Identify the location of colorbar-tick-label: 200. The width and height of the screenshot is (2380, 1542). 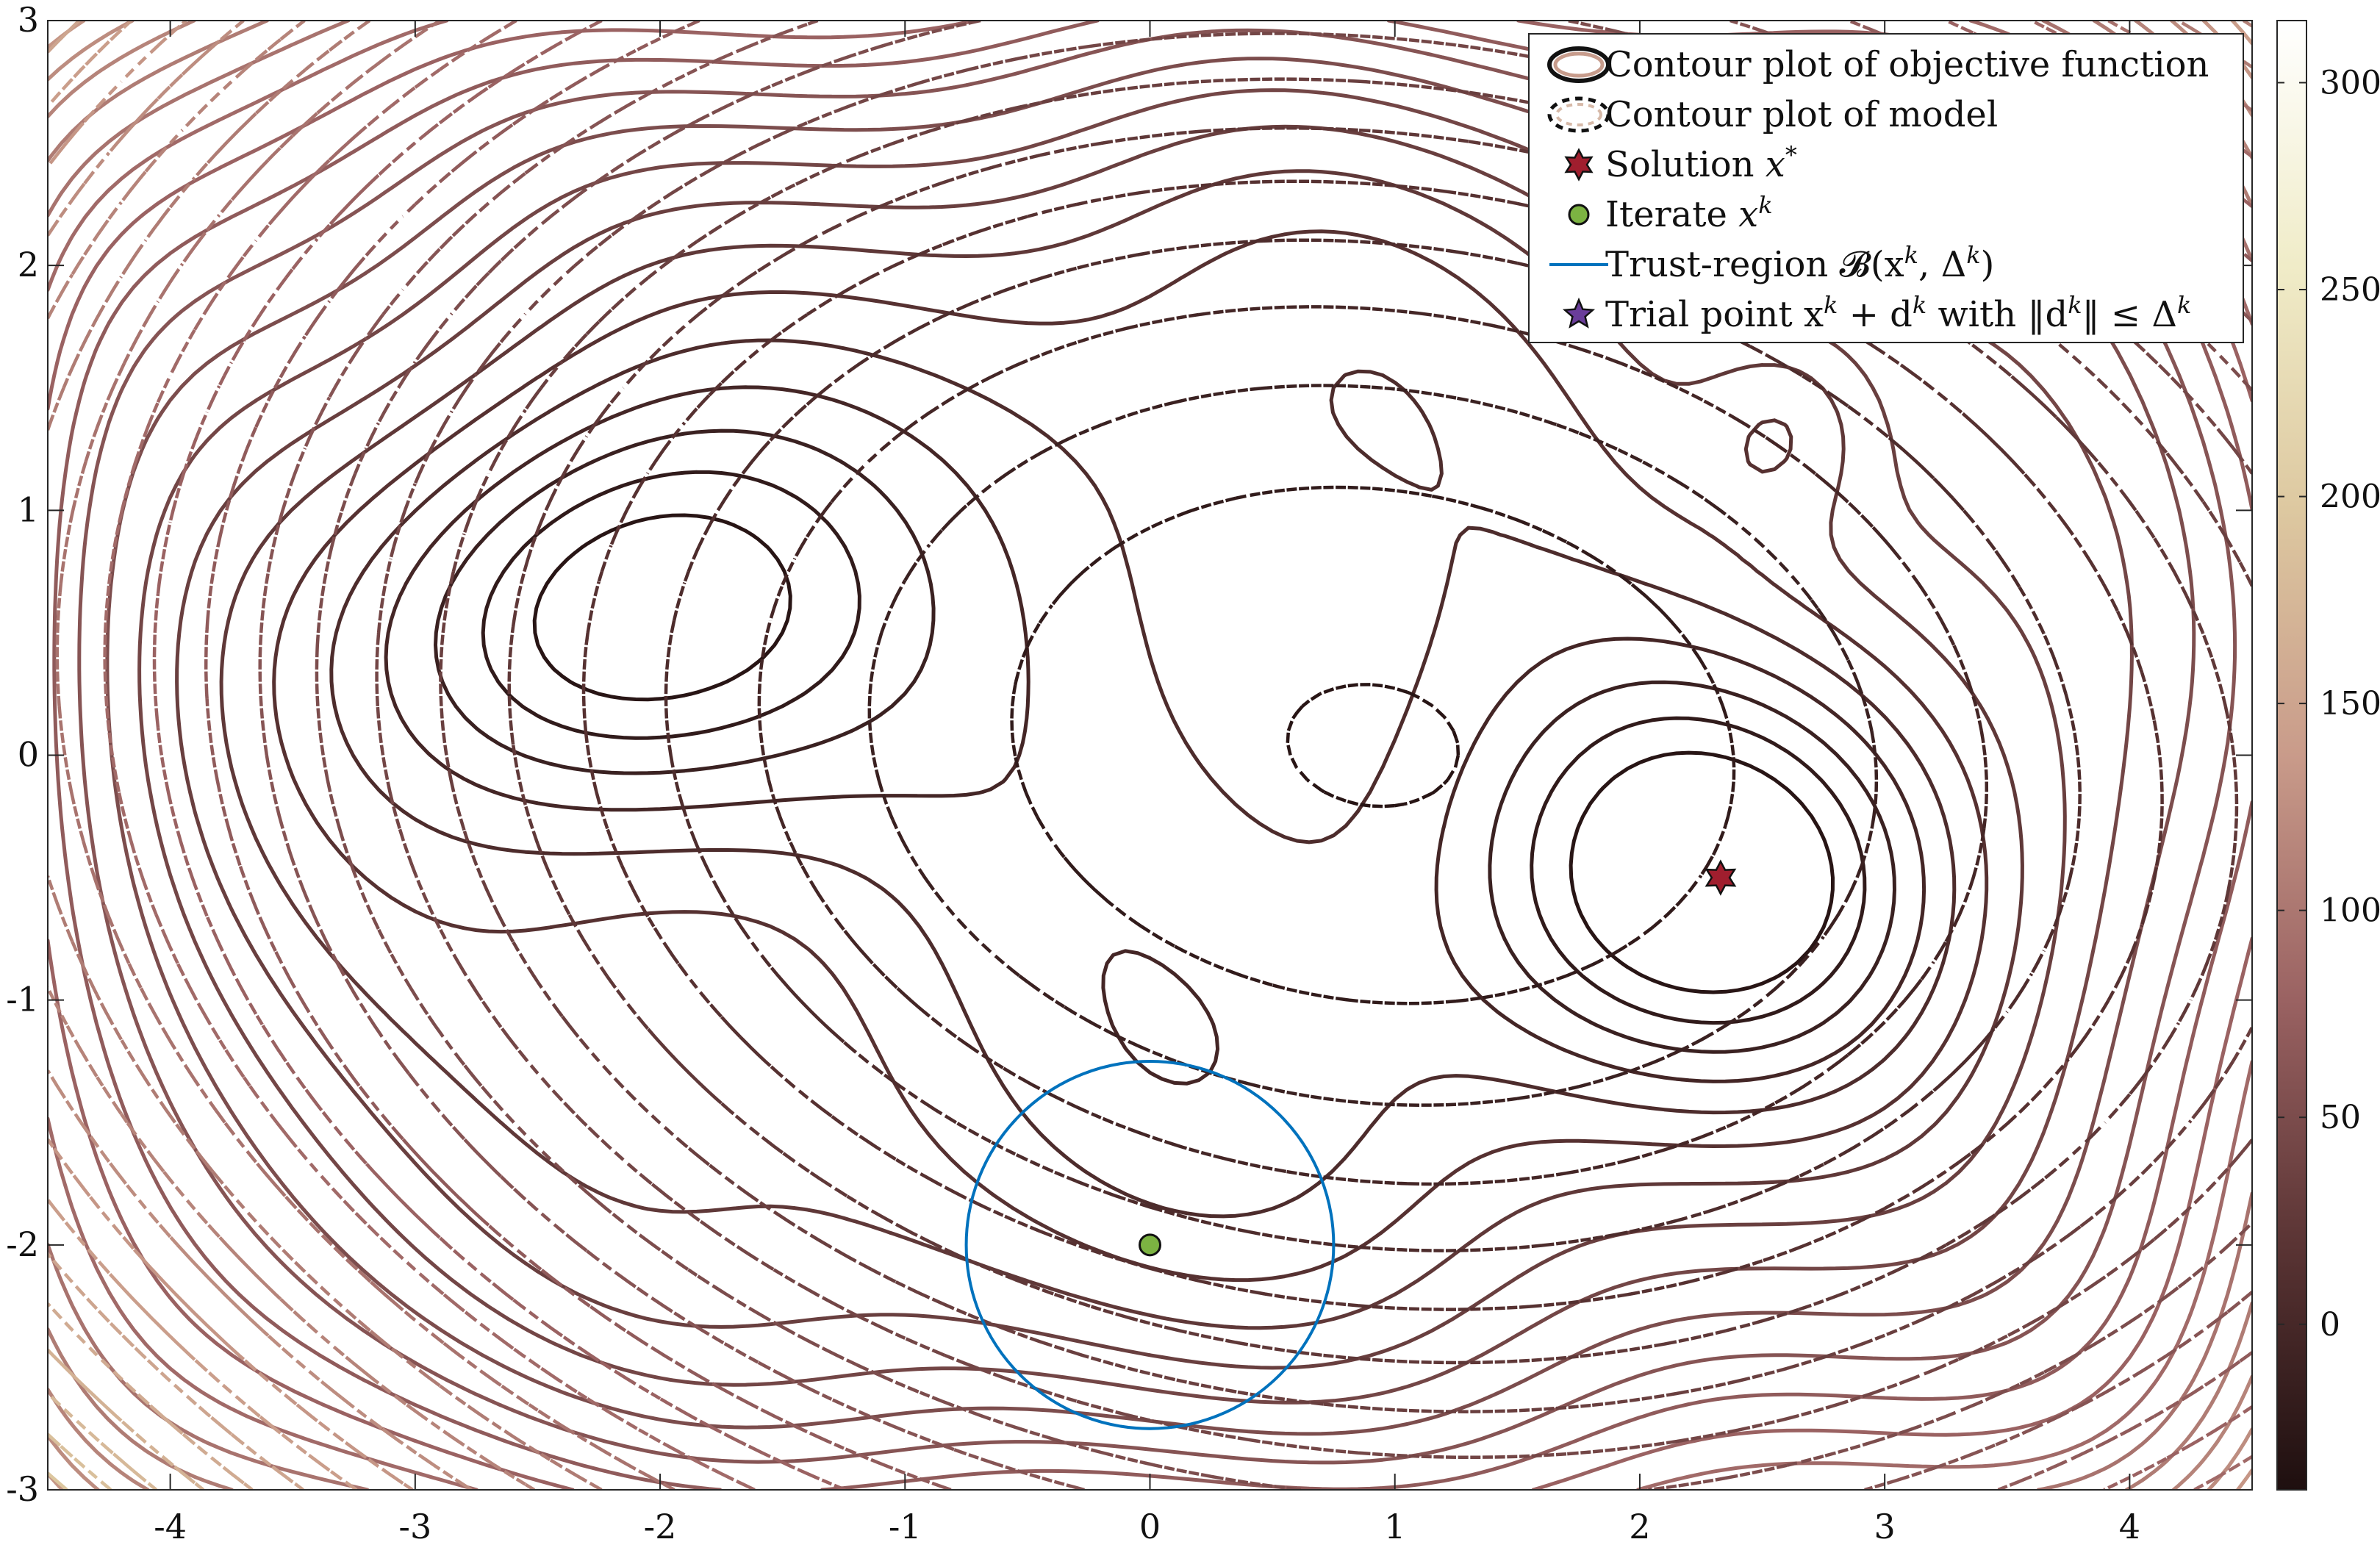
(2350, 497).